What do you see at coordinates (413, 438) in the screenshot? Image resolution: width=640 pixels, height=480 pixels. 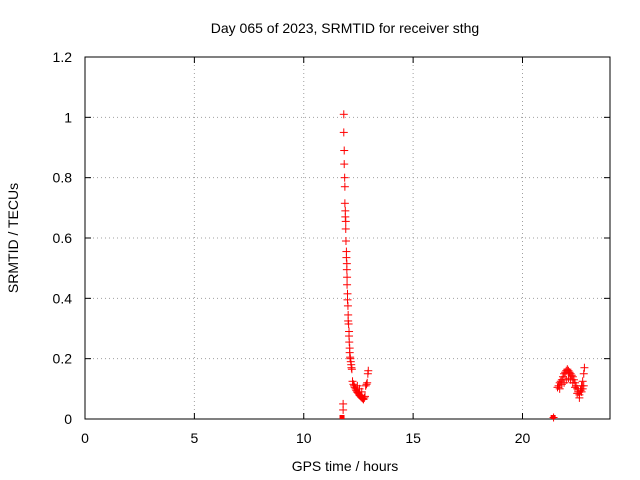 I see `x-tick-label: 15` at bounding box center [413, 438].